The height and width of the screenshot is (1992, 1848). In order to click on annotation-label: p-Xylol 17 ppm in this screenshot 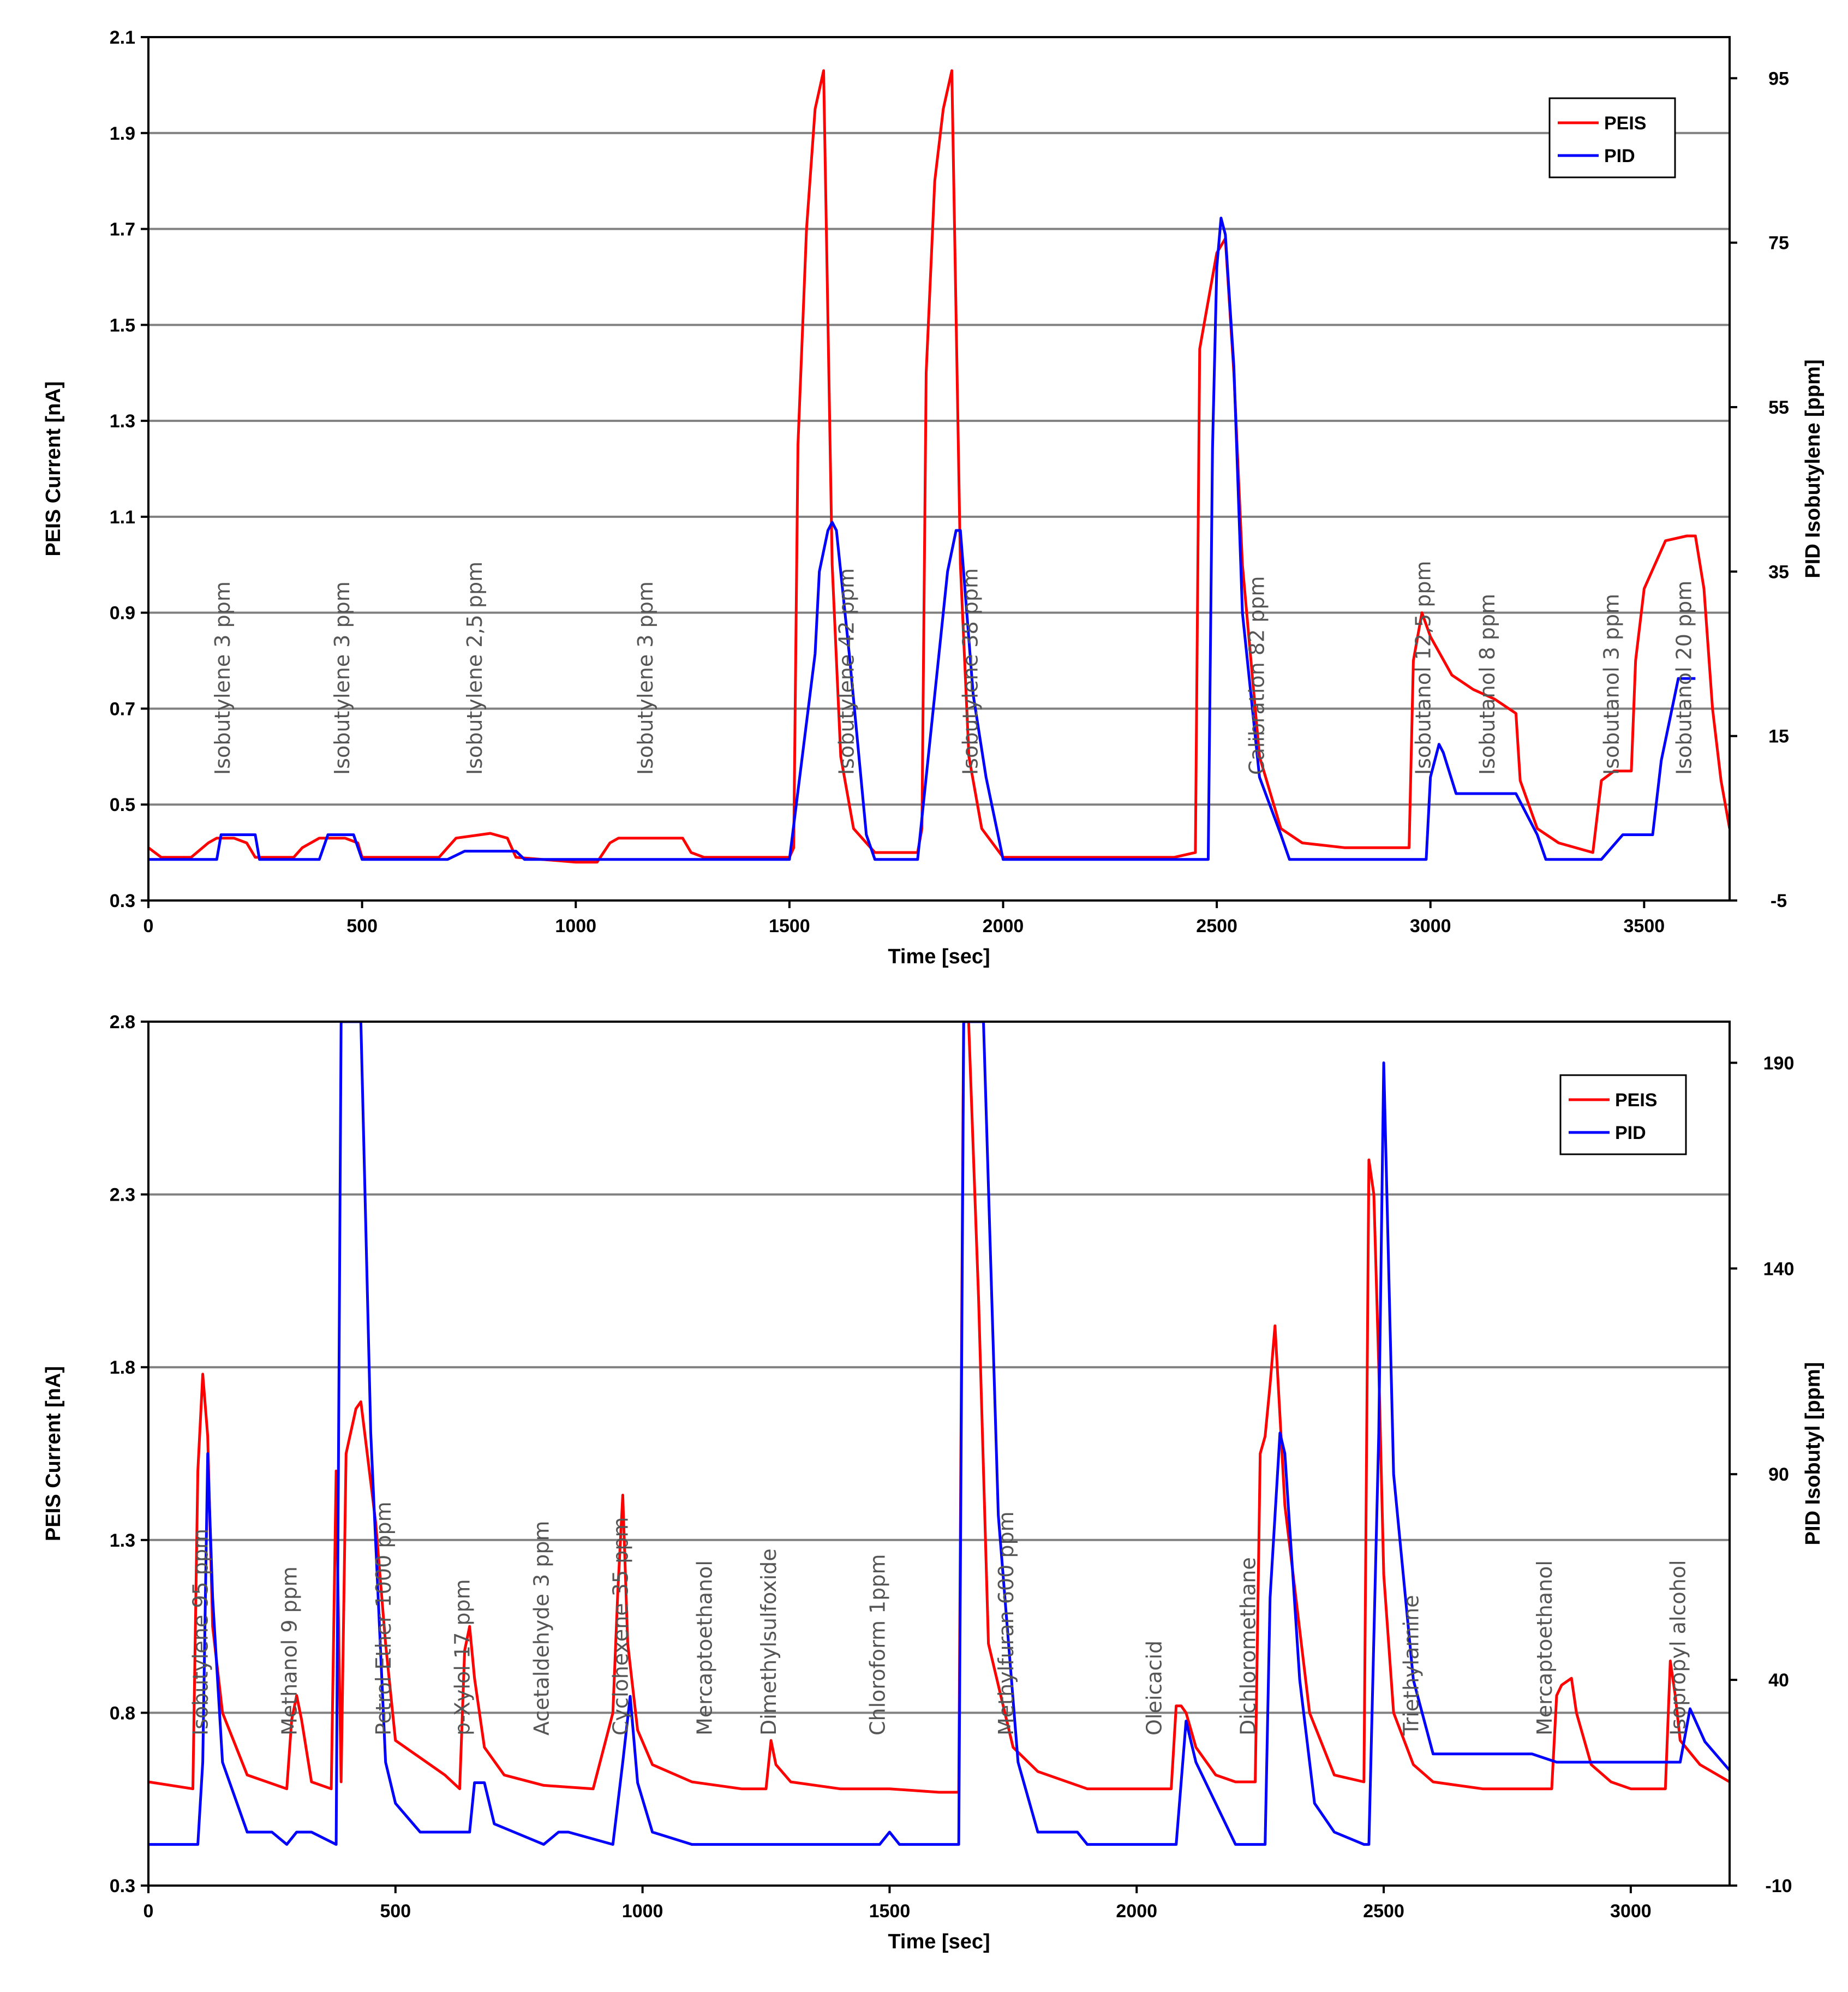, I will do `click(463, 1657)`.